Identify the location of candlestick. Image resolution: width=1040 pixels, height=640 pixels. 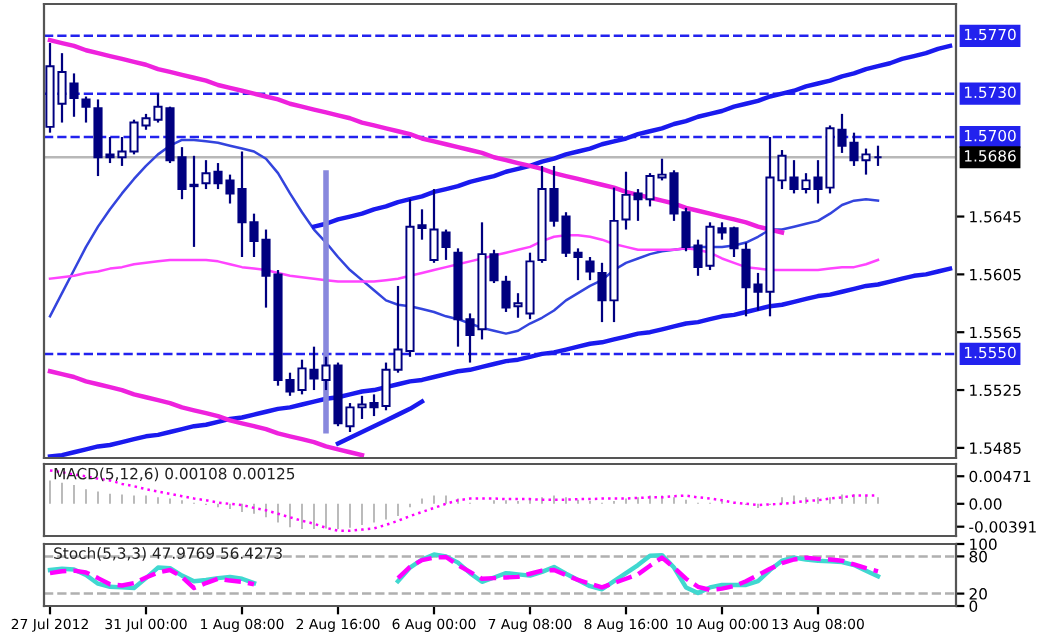
(590, 268).